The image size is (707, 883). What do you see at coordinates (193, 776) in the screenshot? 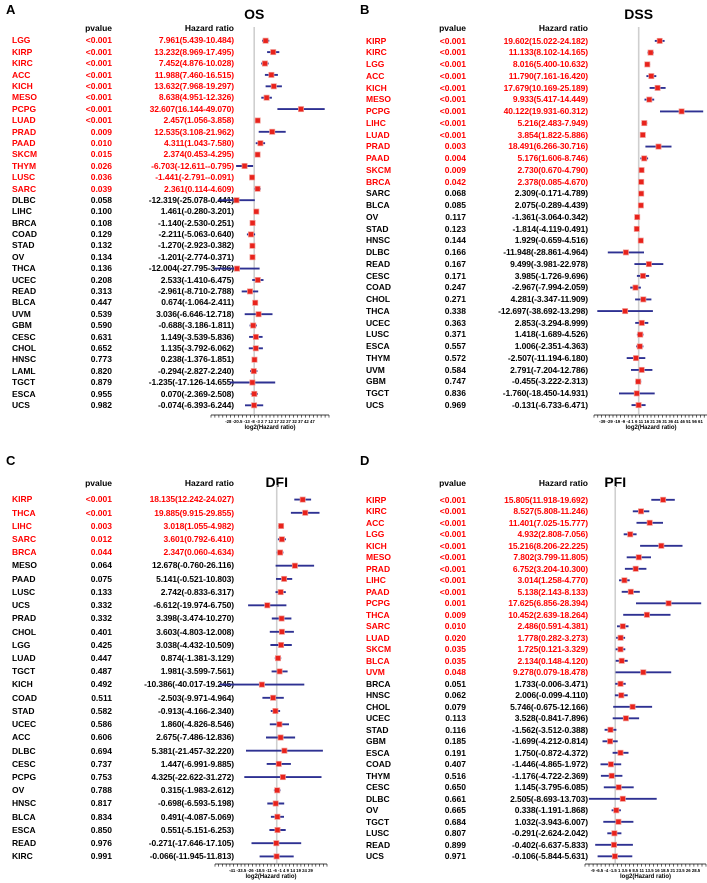
I see `hazard-ratio-cell: 4.325(-22.622-31.272)` at bounding box center [193, 776].